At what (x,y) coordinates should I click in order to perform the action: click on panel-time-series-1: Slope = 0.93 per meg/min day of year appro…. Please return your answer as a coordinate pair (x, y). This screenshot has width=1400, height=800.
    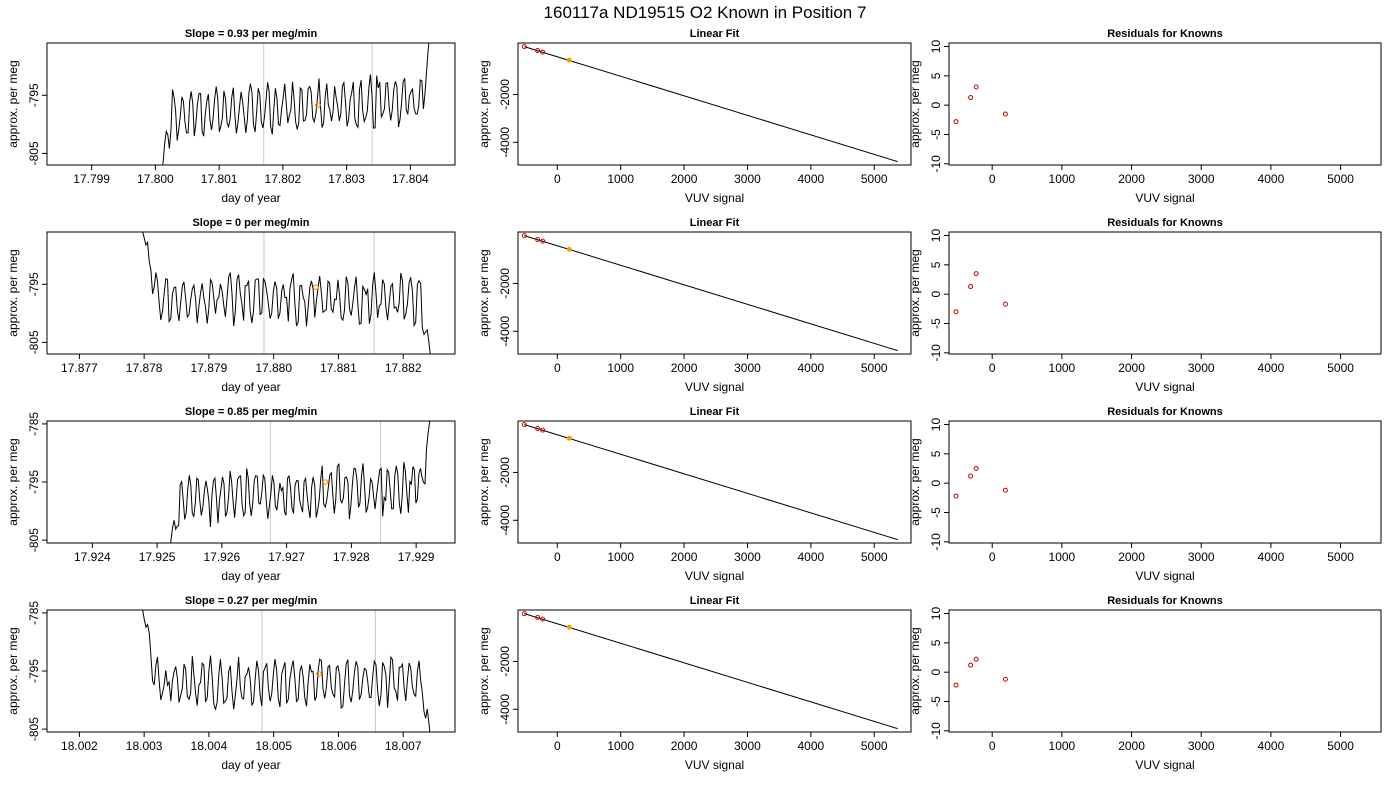
    Looking at the image, I should click on (231, 116).